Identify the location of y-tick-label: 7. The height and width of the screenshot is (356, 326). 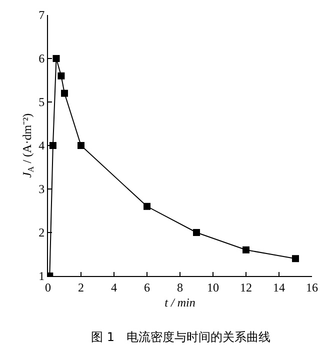
(41, 15).